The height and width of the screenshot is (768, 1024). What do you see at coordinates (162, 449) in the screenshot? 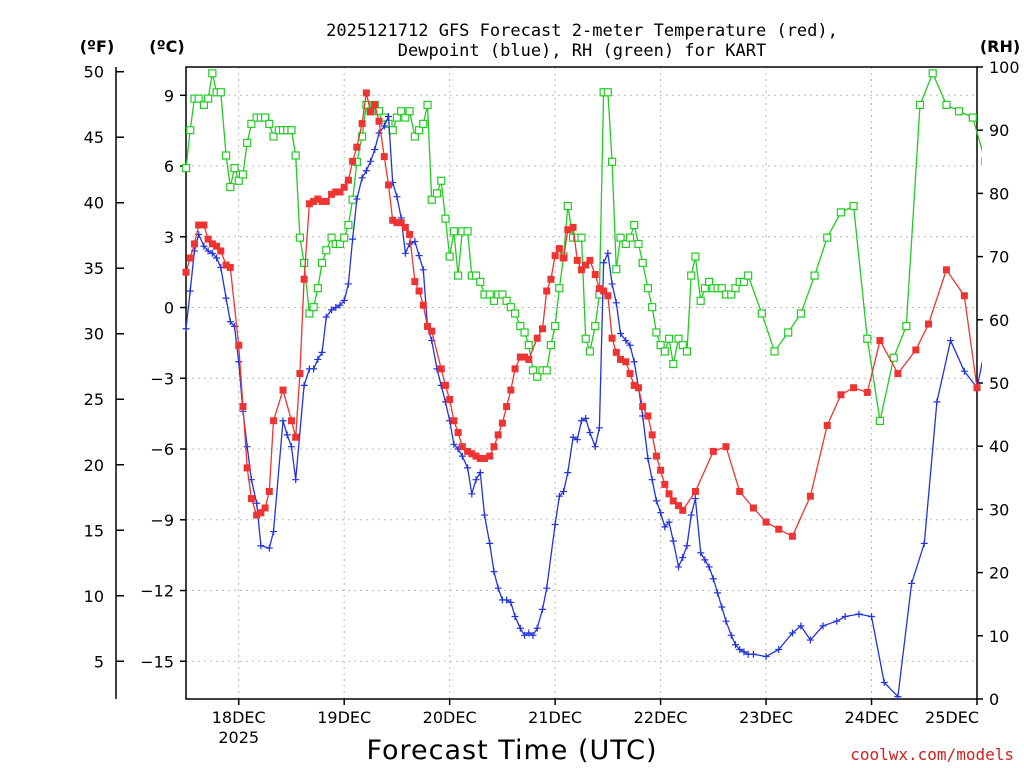
I see `celsius-tick-label: −6` at bounding box center [162, 449].